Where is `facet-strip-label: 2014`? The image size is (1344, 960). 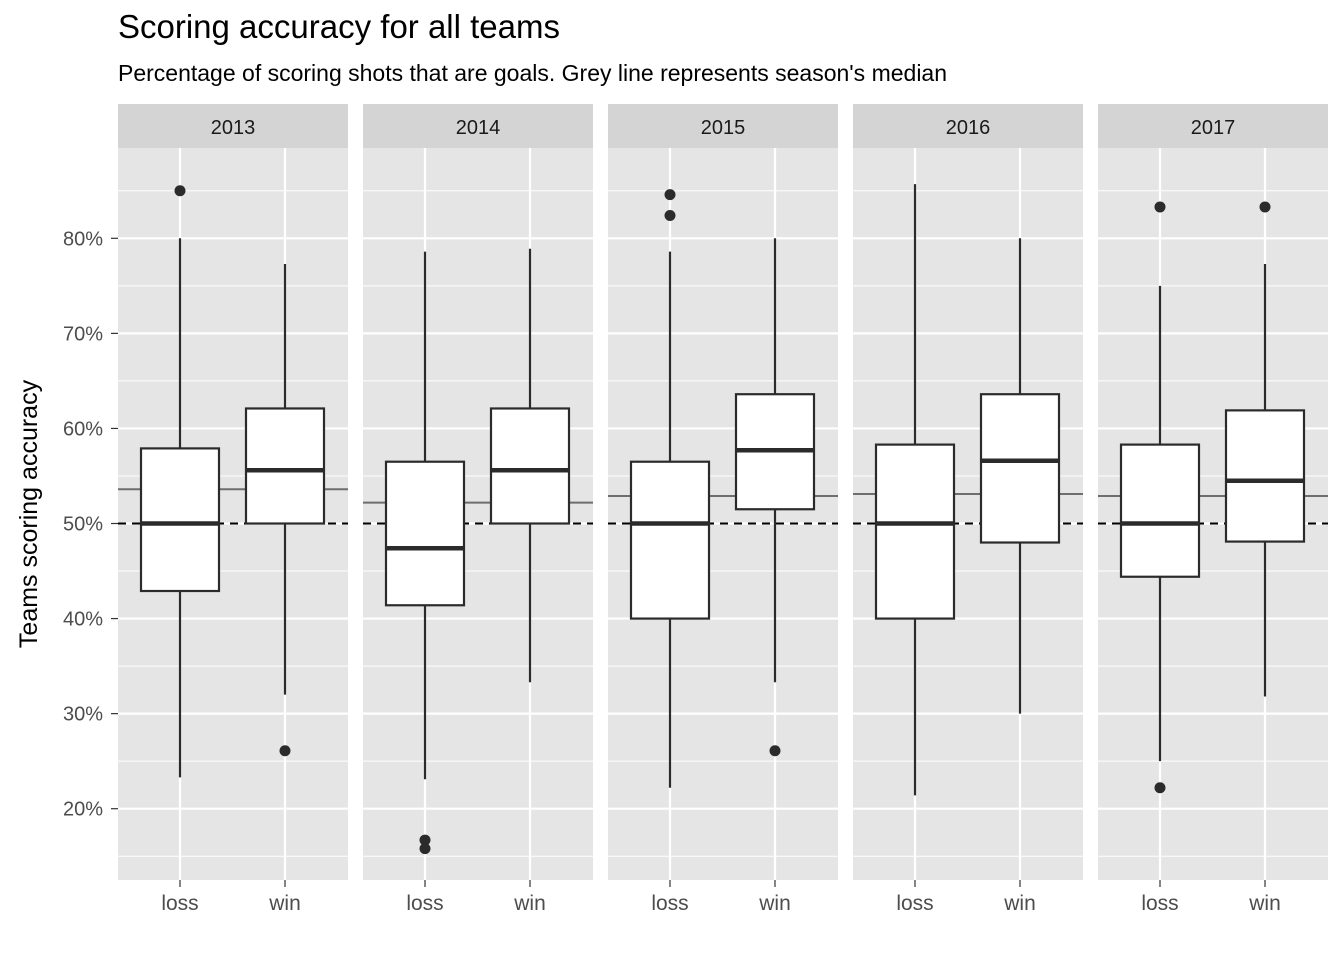
facet-strip-label: 2014 is located at coordinates (478, 128).